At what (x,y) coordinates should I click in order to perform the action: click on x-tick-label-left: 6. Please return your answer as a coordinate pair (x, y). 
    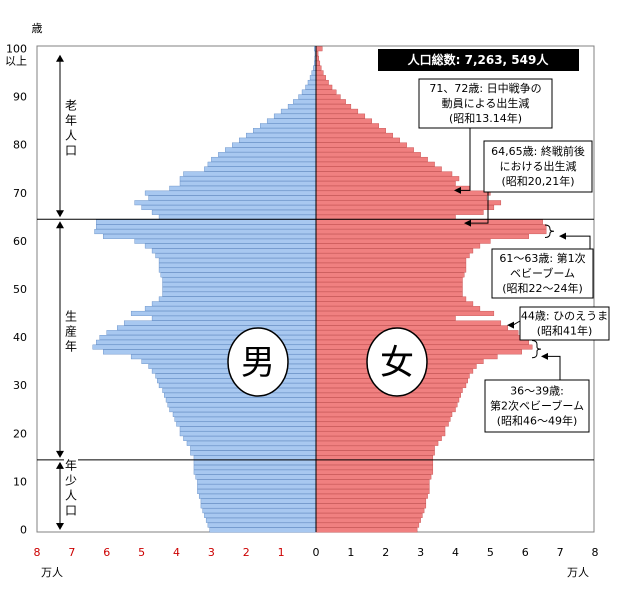
    Looking at the image, I should click on (106, 552).